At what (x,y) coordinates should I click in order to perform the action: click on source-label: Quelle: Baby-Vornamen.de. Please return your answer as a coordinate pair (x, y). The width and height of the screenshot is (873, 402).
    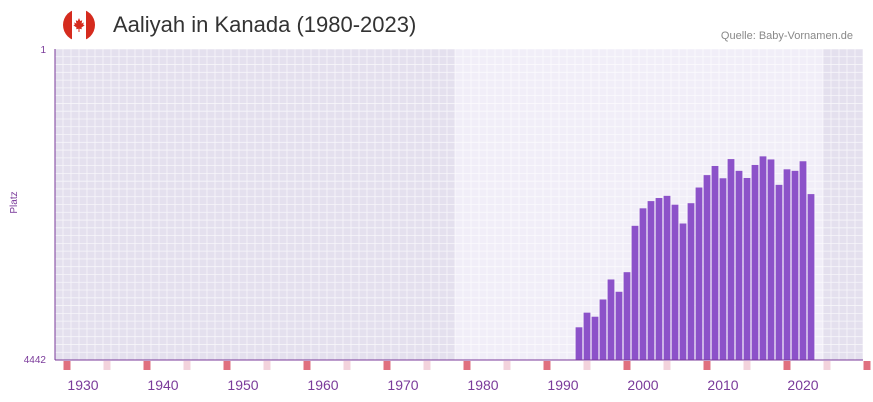
    Looking at the image, I should click on (786, 36).